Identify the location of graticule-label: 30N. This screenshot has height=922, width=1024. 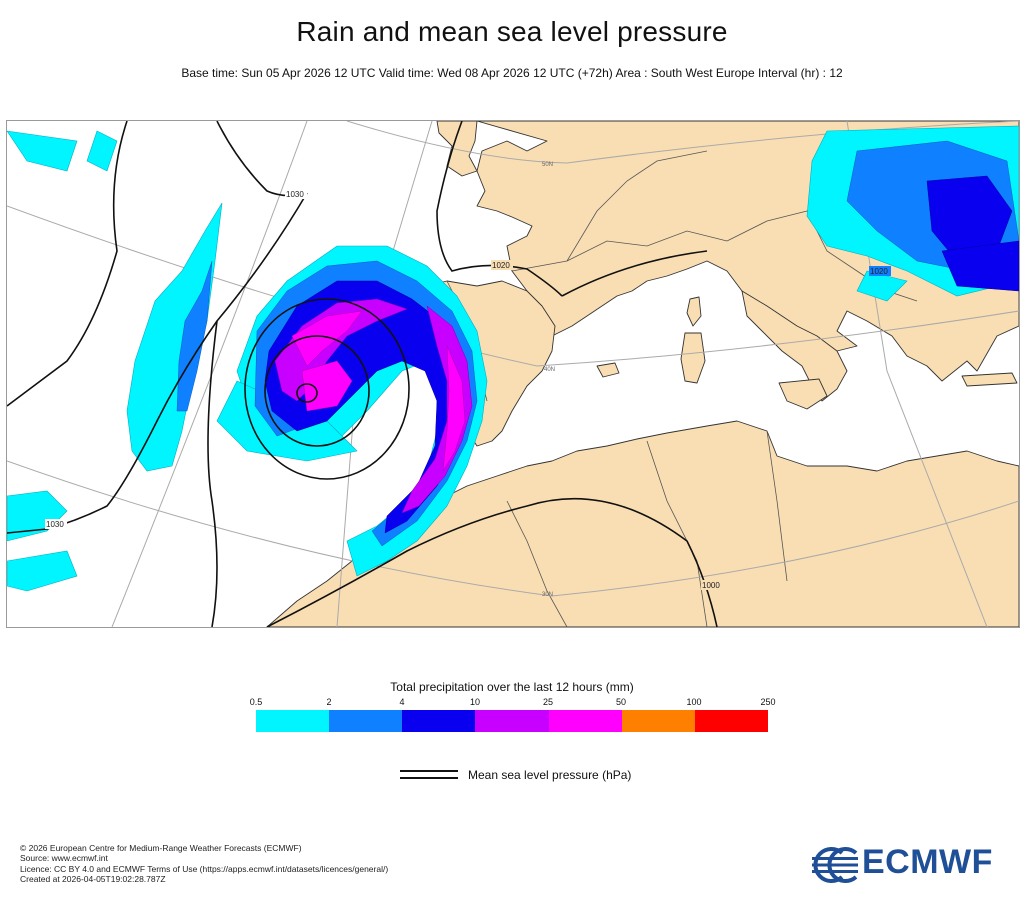
(547, 595).